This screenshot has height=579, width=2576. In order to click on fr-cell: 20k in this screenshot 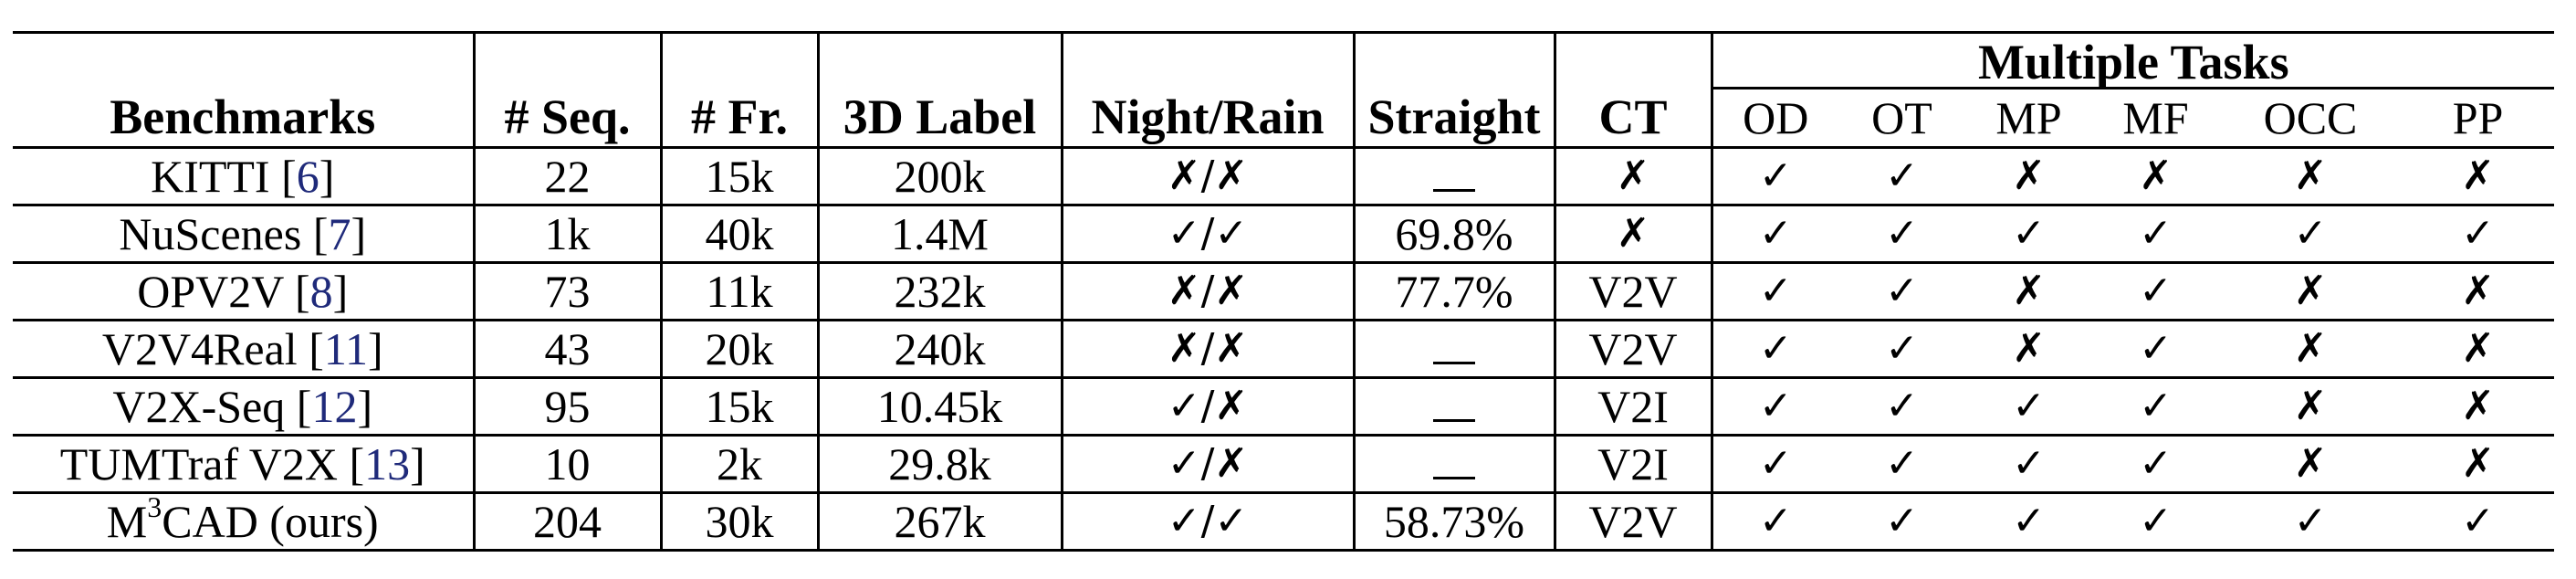, I will do `click(738, 349)`.